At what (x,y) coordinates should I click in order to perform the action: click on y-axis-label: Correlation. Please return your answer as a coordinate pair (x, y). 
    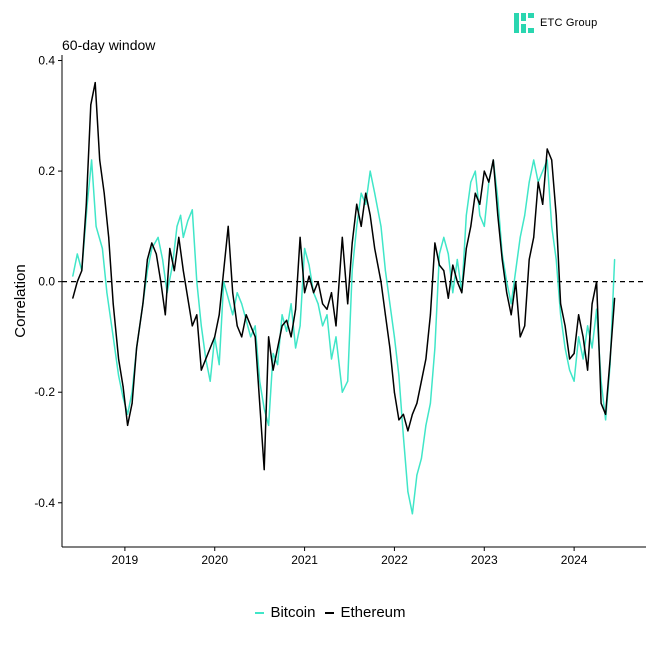
    Looking at the image, I should click on (20, 300).